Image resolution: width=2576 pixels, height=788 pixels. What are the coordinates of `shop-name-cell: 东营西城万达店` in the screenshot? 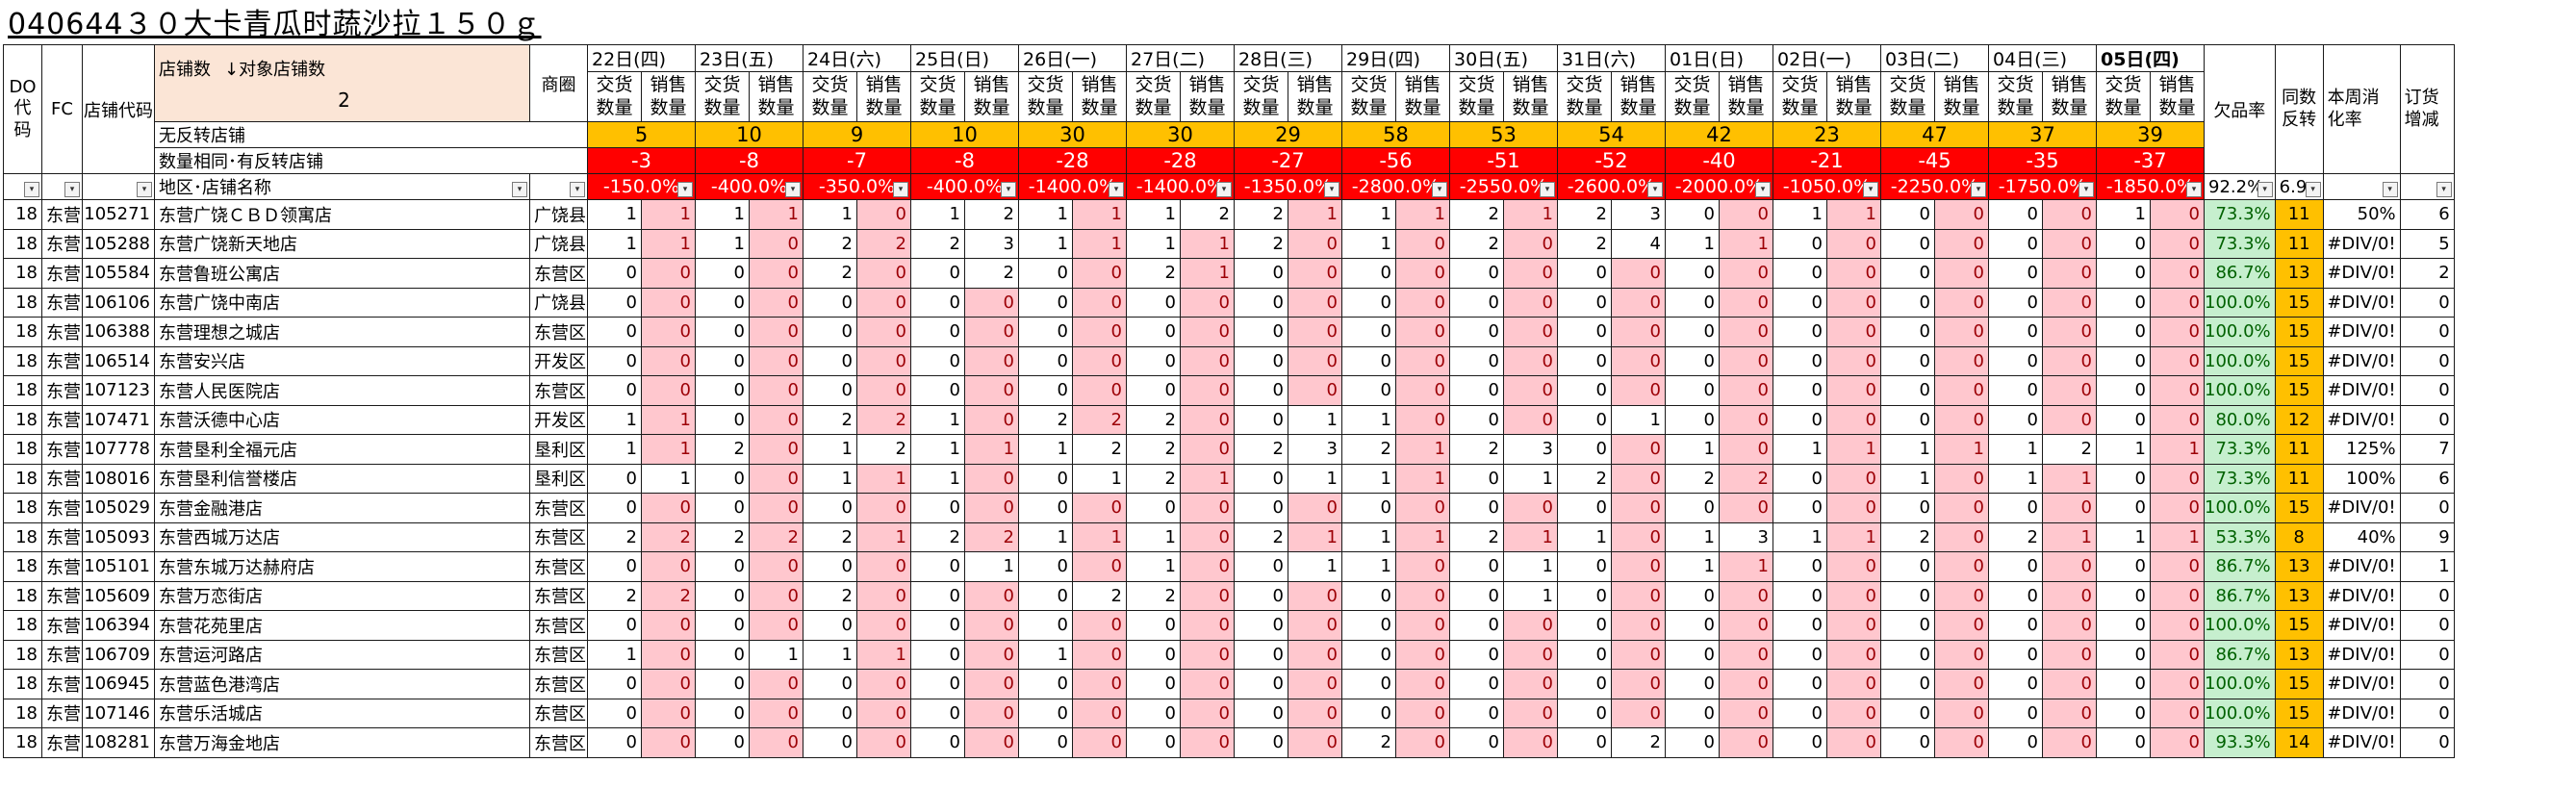 It's located at (342, 537).